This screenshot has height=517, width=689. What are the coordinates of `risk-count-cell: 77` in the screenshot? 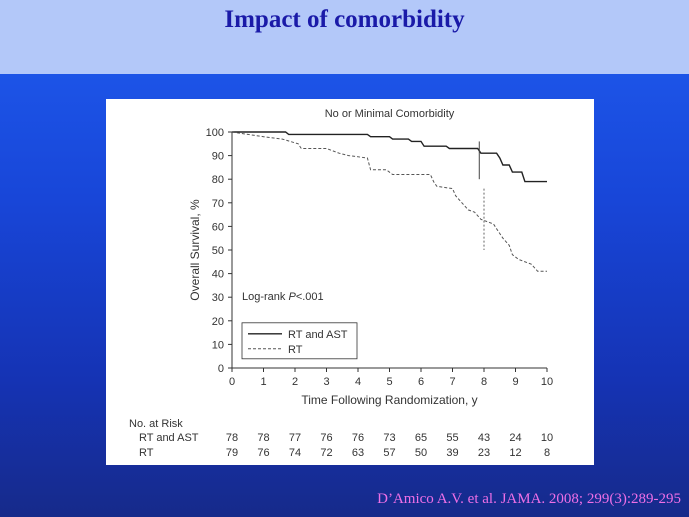 It's located at (295, 438).